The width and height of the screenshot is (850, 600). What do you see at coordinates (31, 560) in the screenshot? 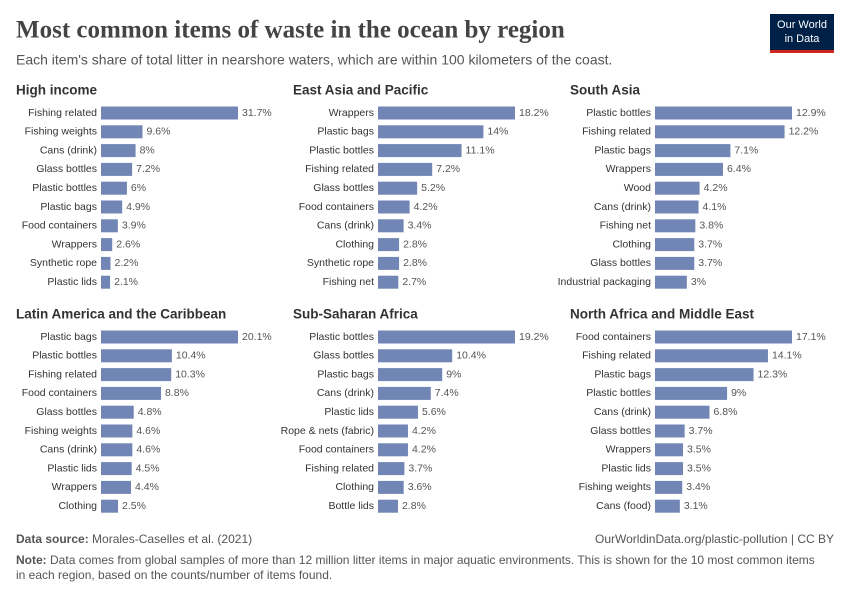
I see `note-label: Note:` at bounding box center [31, 560].